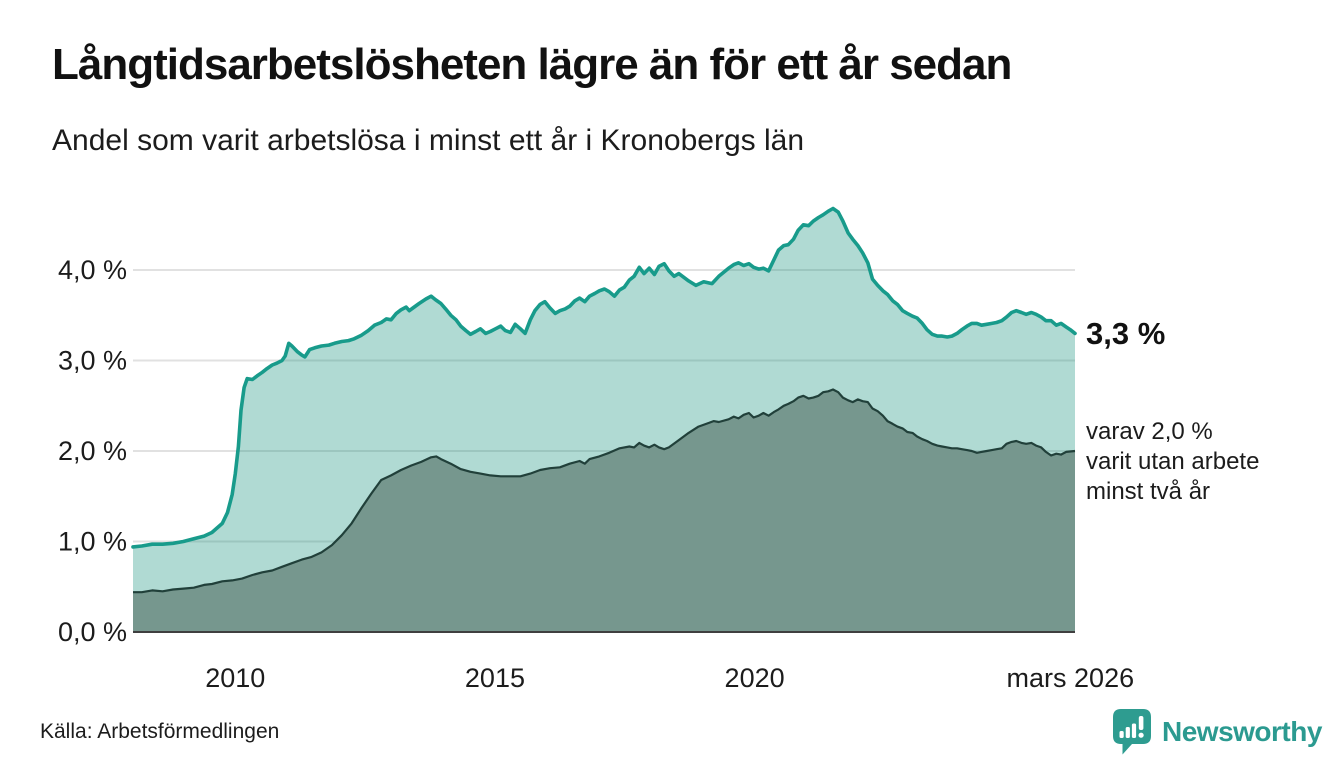 Image resolution: width=1340 pixels, height=780 pixels. What do you see at coordinates (160, 731) in the screenshot?
I see `source-note: Källa: Arbetsförmedlingen` at bounding box center [160, 731].